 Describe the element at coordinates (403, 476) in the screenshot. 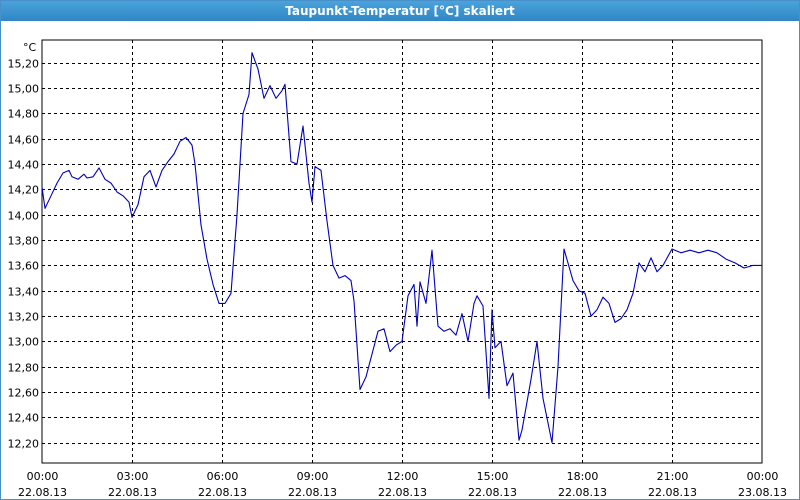

I see `x-tick-time-label: 12:00` at that location.